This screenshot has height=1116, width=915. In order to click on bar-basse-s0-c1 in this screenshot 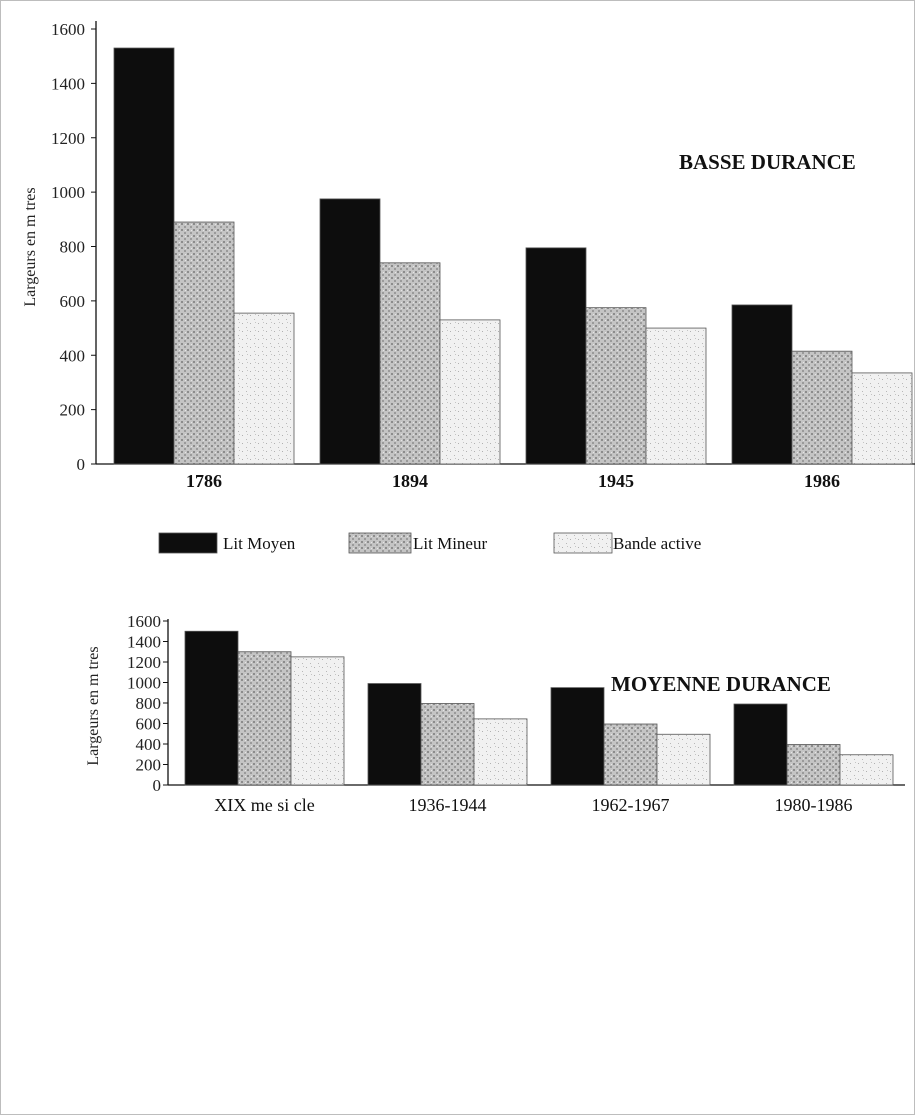, I will do `click(350, 331)`.